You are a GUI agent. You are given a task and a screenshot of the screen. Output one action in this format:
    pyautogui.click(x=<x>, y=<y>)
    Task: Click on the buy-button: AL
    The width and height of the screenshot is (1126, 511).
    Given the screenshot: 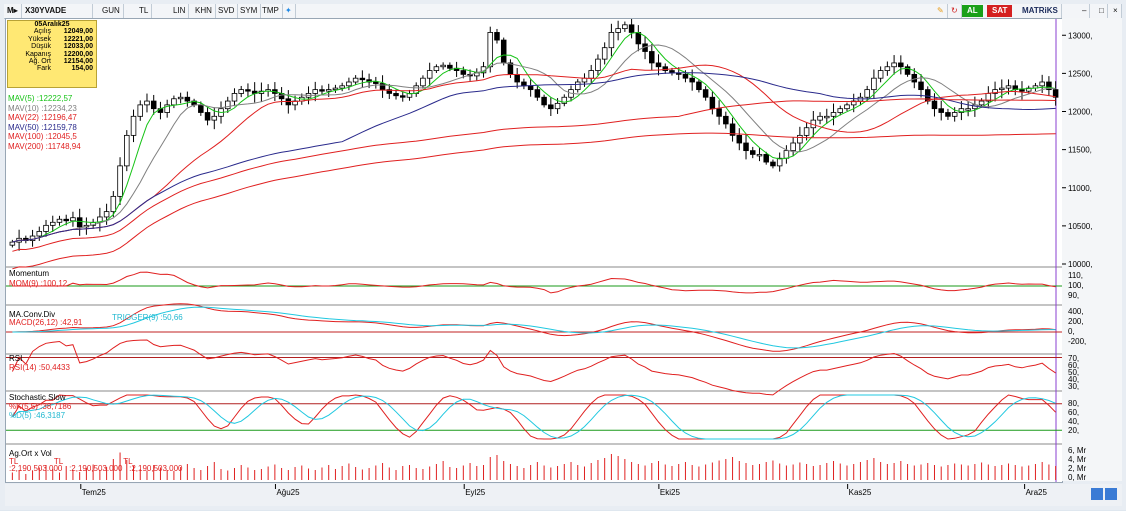 What is the action you would take?
    pyautogui.click(x=972, y=11)
    